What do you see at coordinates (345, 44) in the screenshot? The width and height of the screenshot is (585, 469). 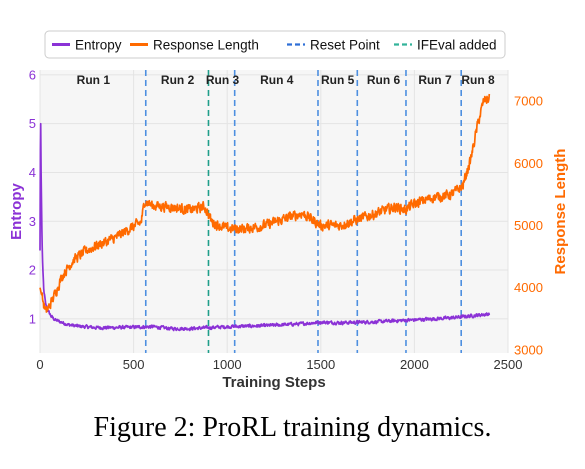 I see `legend-label: Reset Point` at bounding box center [345, 44].